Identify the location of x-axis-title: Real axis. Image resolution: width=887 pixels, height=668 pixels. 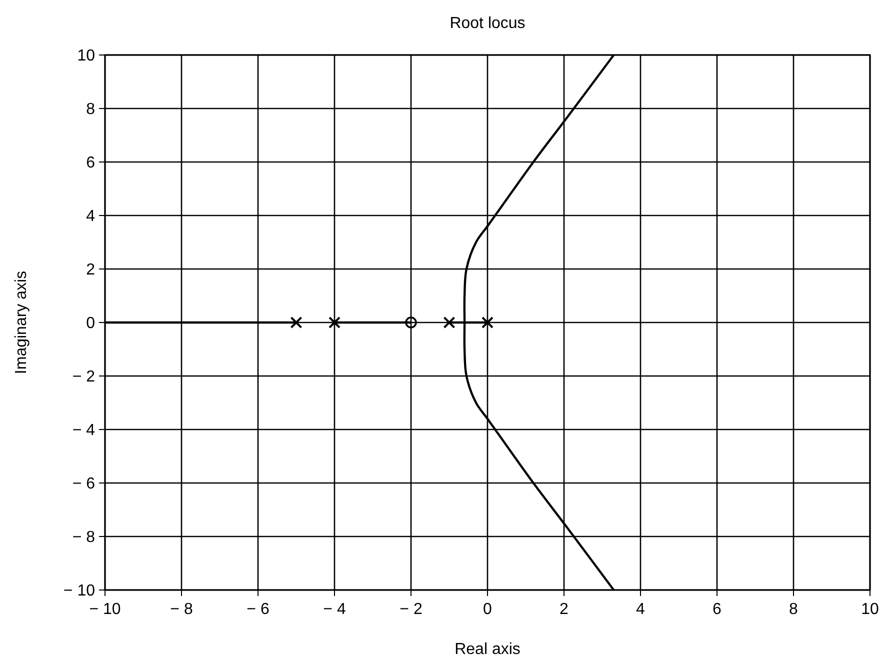
(487, 649).